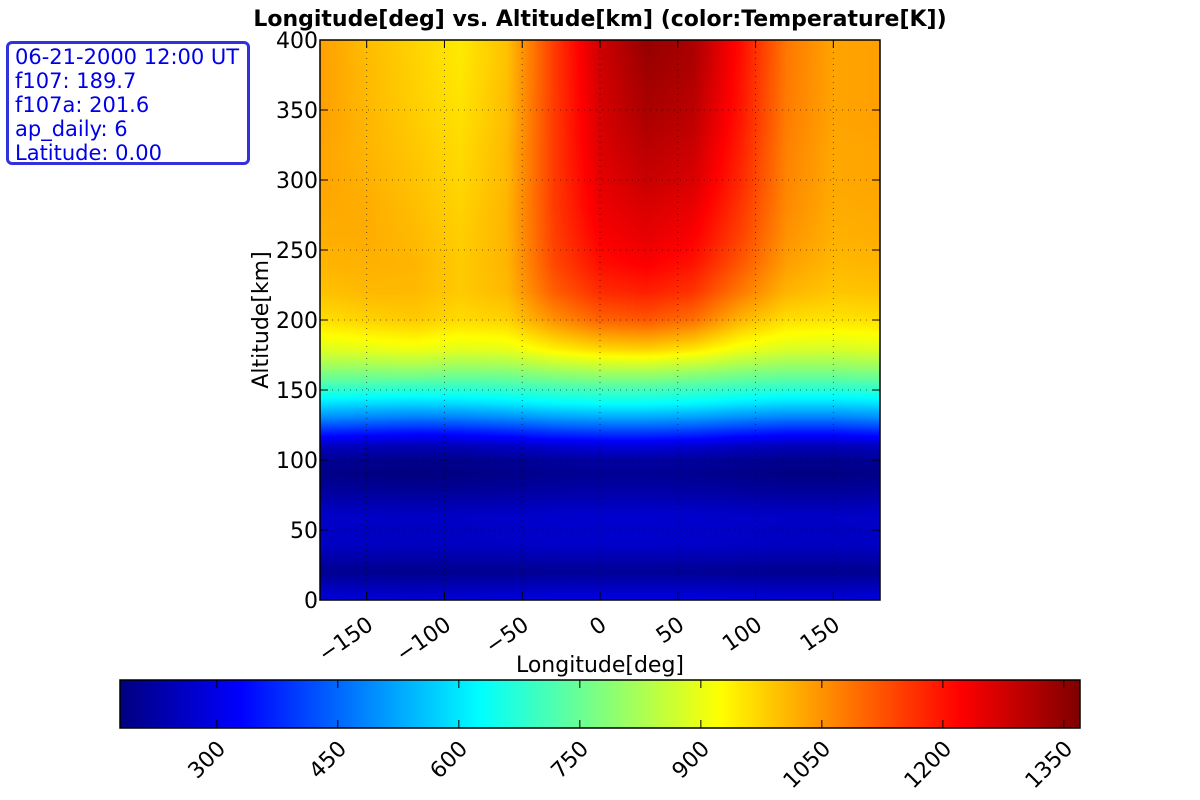 The image size is (1200, 800). What do you see at coordinates (691, 760) in the screenshot?
I see `colorbar-tick-label: 900` at bounding box center [691, 760].